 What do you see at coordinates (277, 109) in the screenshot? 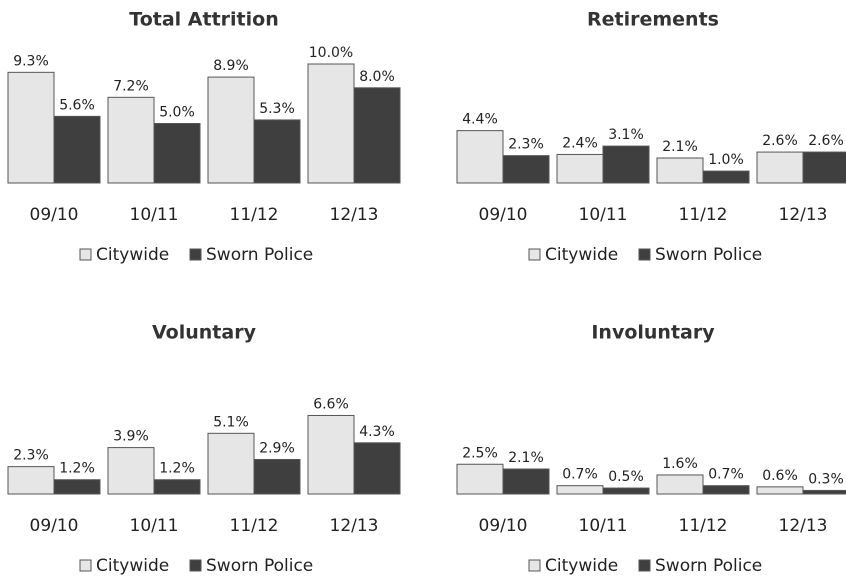
I see `value-label: 5.3%` at bounding box center [277, 109].